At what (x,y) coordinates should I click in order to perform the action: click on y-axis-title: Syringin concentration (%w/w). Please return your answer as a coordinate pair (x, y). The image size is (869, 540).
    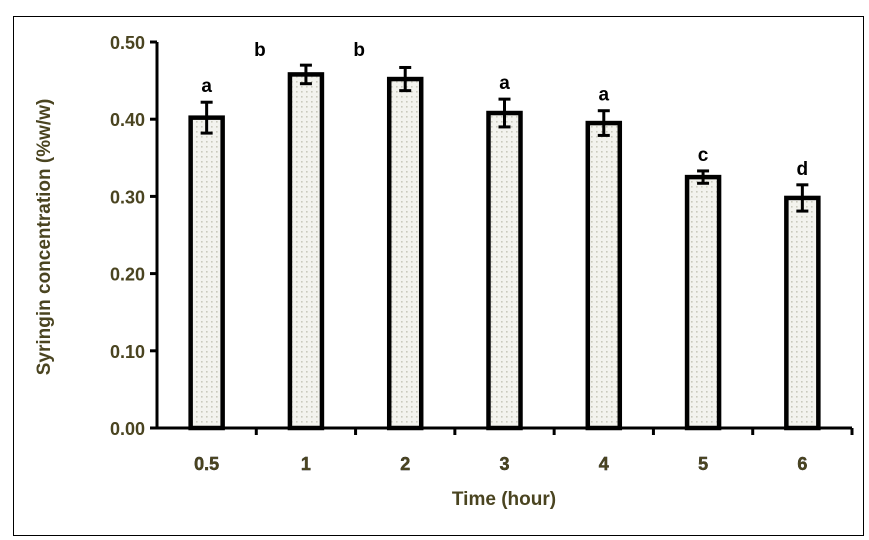
    Looking at the image, I should click on (44, 237).